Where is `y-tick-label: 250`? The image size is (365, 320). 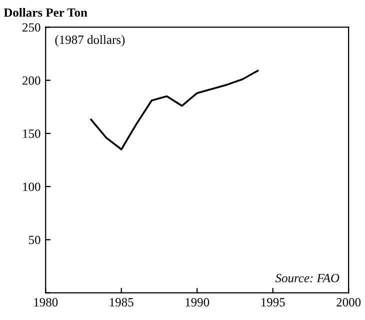
y-tick-label: 250 is located at coordinates (31, 27).